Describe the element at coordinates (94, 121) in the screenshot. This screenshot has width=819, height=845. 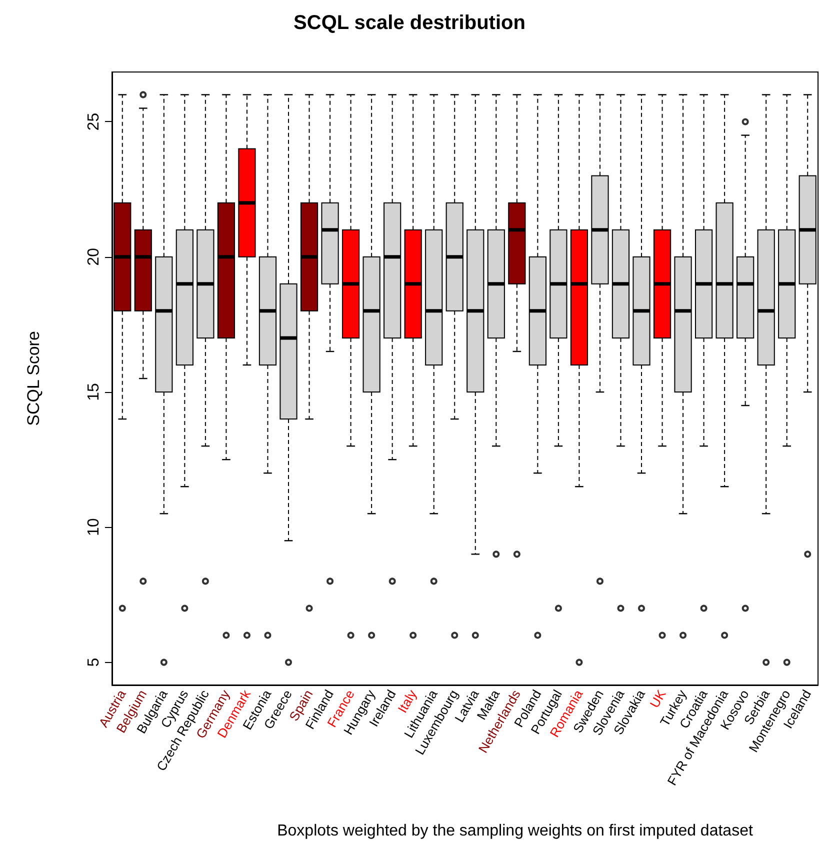
I see `y-tick-label: 25` at that location.